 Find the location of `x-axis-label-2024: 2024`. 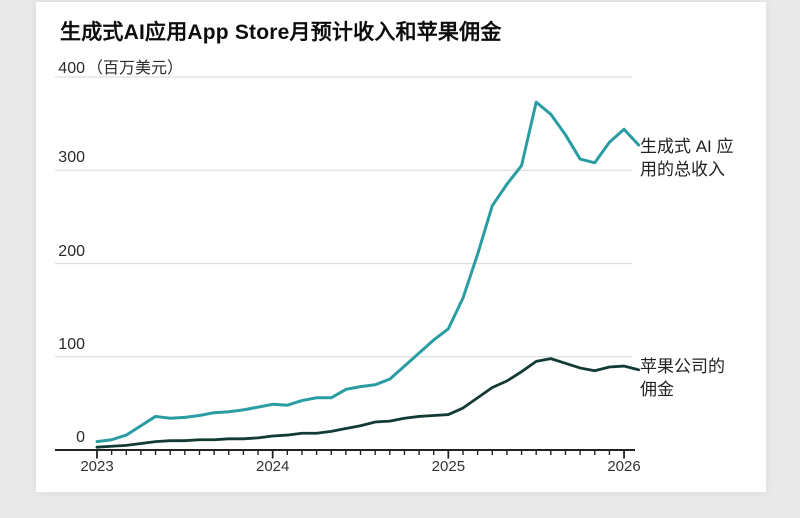

x-axis-label-2024: 2024 is located at coordinates (272, 466).